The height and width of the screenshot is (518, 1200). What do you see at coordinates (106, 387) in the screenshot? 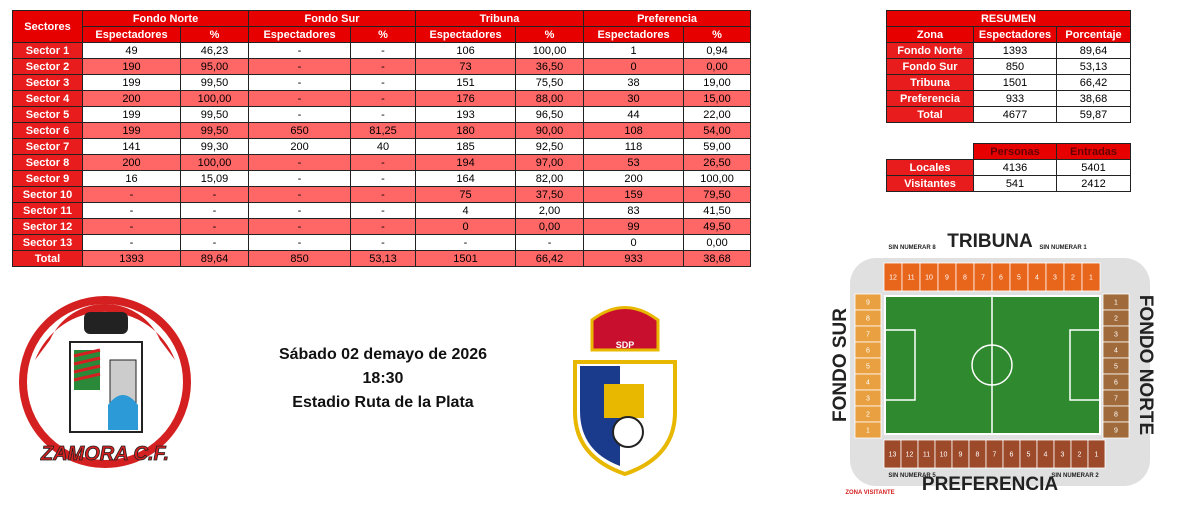
I see `logo-shield` at bounding box center [106, 387].